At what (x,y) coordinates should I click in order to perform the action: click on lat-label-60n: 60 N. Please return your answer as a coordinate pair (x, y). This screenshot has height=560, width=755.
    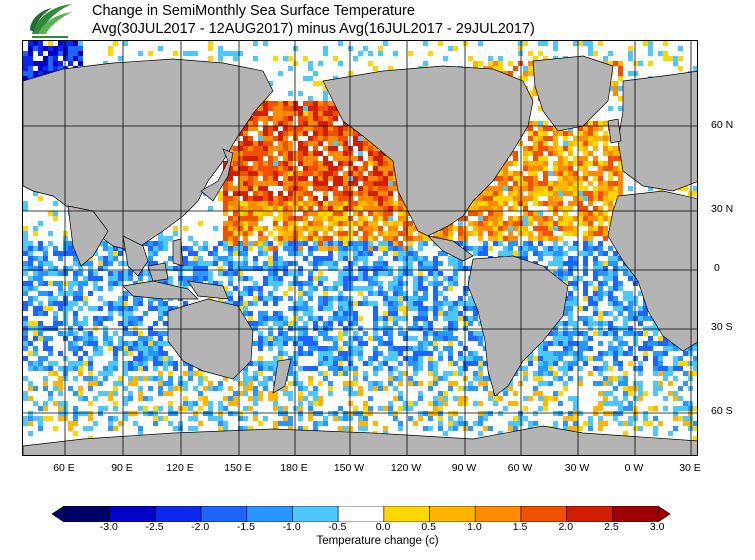
    Looking at the image, I should click on (722, 125).